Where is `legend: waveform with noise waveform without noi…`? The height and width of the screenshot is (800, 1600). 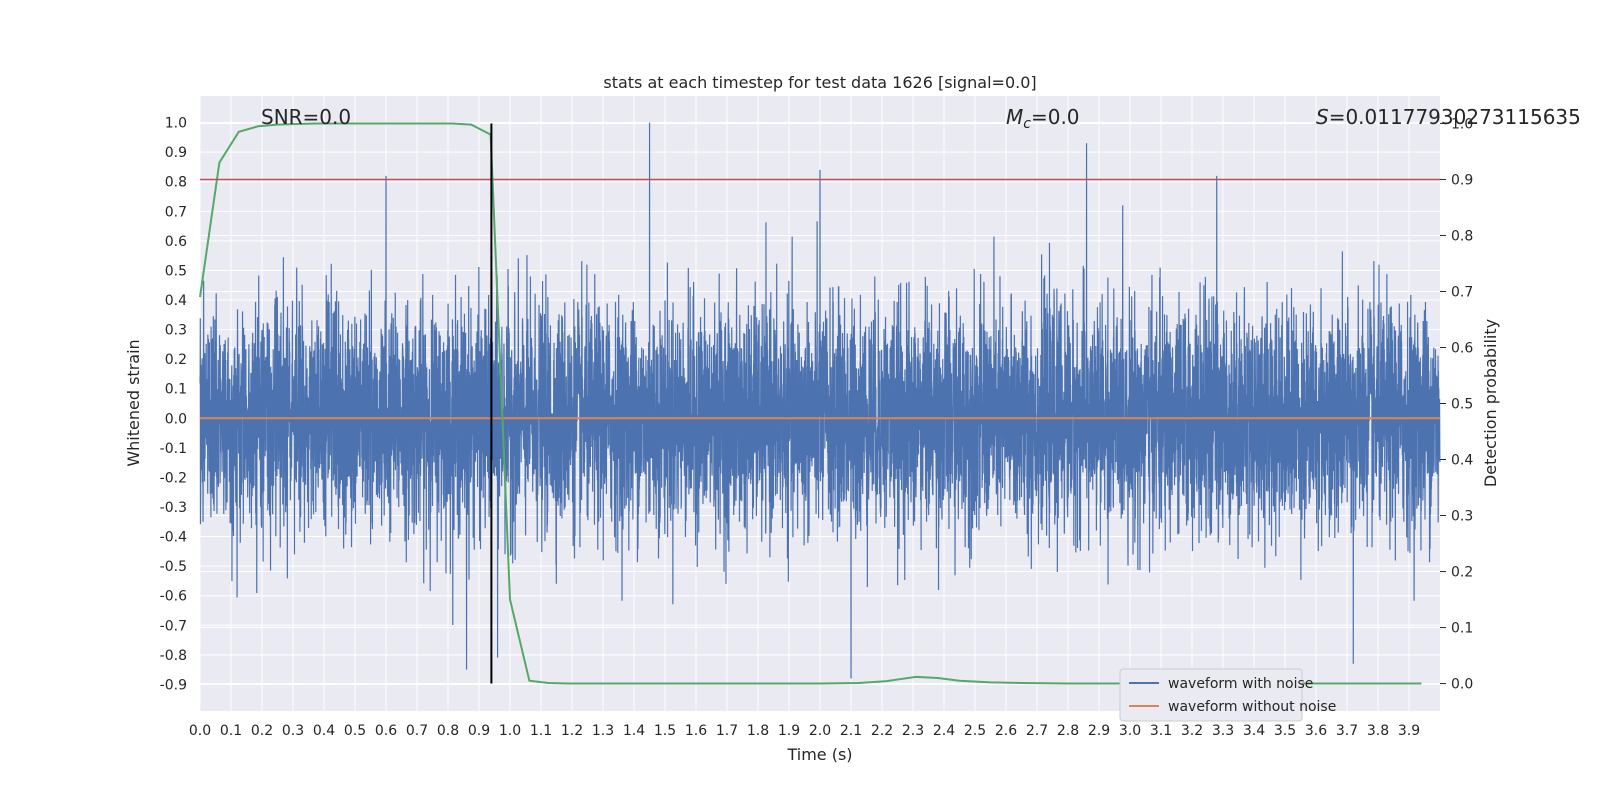
legend: waveform with noise waveform without noi… is located at coordinates (1227, 695).